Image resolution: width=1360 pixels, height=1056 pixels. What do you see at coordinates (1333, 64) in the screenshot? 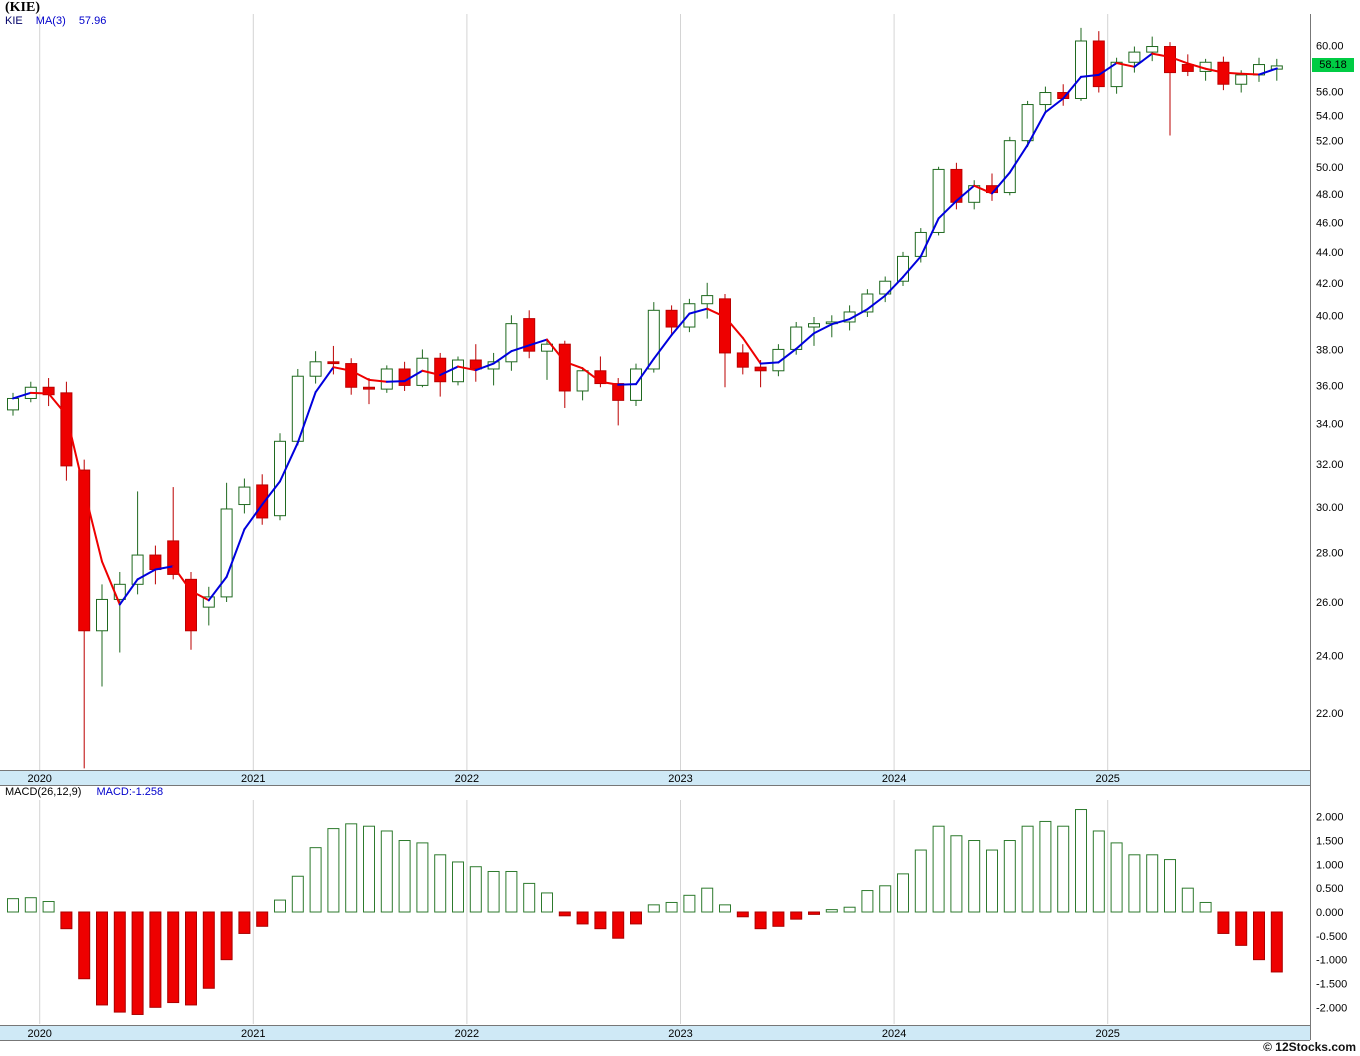
I see `last-price-tag: 58.18` at bounding box center [1333, 64].